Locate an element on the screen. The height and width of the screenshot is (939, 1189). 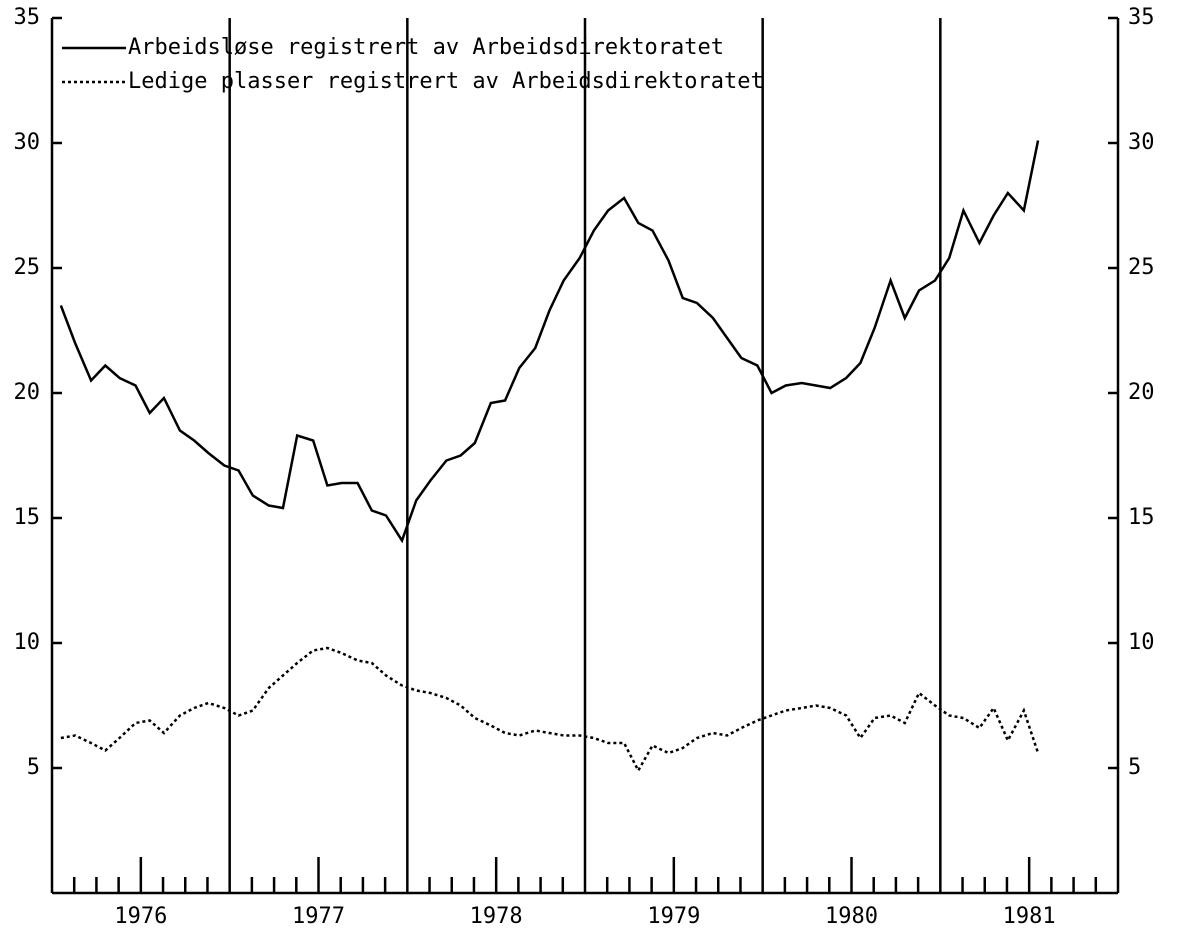
x-tick-label: 1980 is located at coordinates (851, 916).